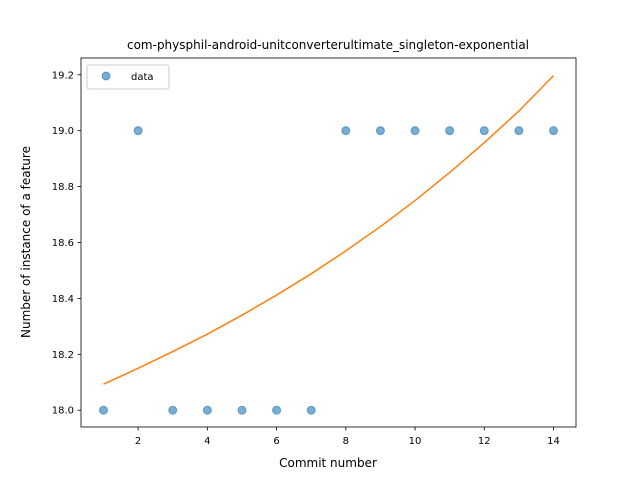 Image resolution: width=640 pixels, height=480 pixels. I want to click on y-tick-label: 19.2, so click(63, 75).